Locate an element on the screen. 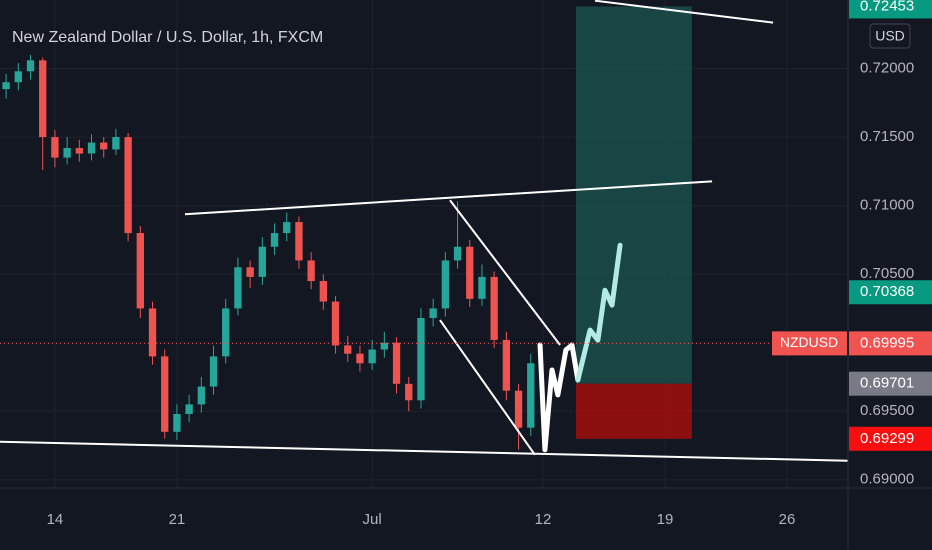  profit-zone is located at coordinates (633, 195).